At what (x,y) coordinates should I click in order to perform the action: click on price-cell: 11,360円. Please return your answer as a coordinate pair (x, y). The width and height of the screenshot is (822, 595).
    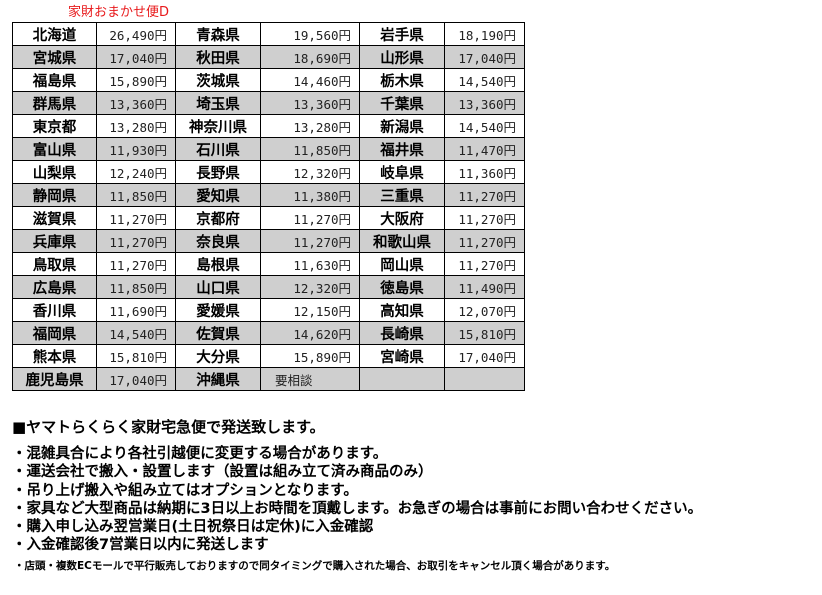
    Looking at the image, I should click on (484, 172).